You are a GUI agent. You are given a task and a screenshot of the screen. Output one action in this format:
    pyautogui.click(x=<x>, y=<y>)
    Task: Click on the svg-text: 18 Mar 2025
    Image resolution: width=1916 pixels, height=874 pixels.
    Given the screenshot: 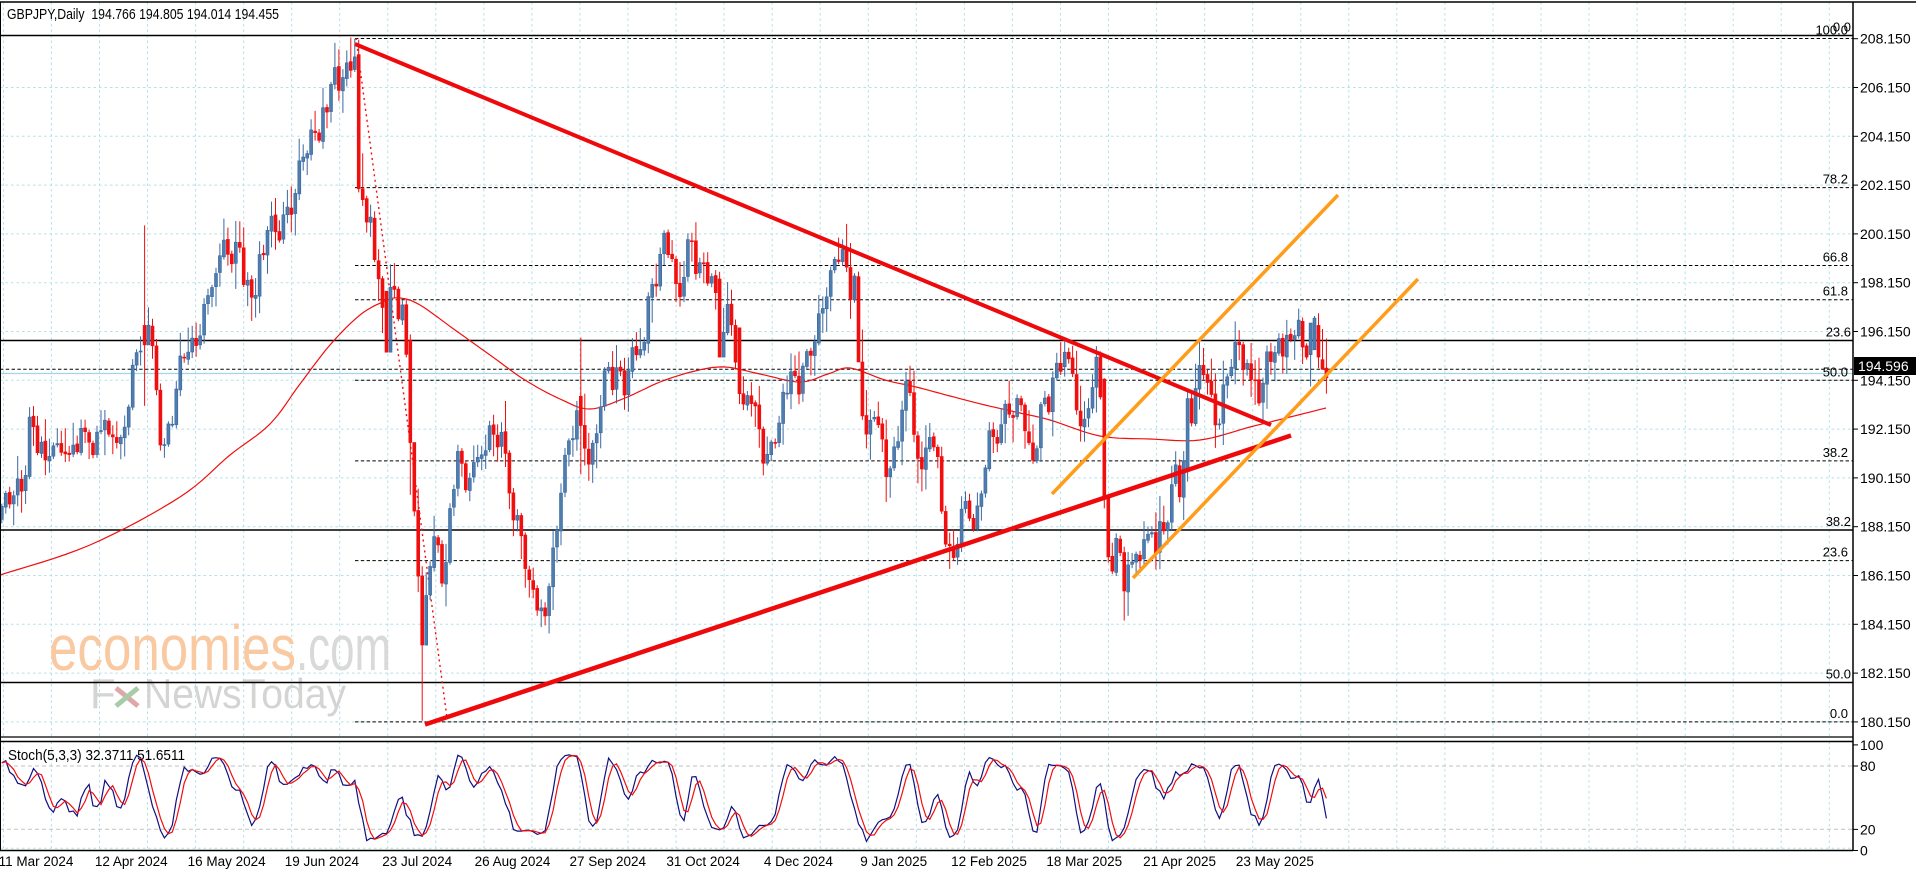 What is the action you would take?
    pyautogui.click(x=1084, y=861)
    